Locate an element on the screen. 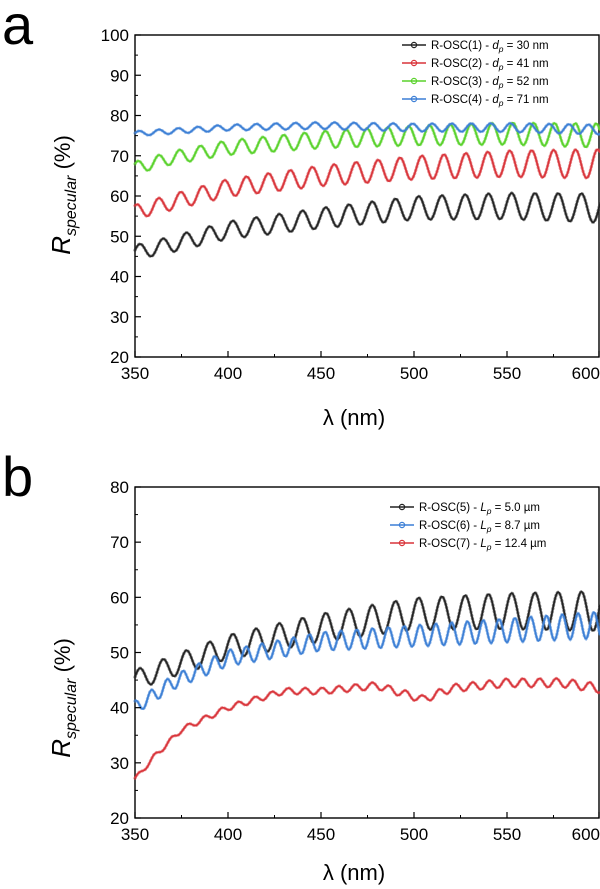  legend-label: R-OSC(1) - dp = 30 nm is located at coordinates (490, 47).